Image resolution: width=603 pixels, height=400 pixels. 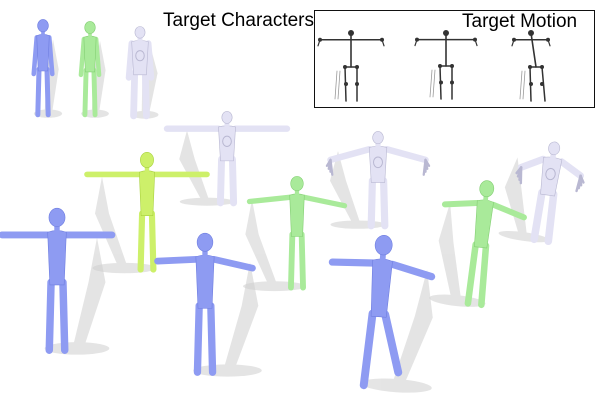 I want to click on retarget-green-character-leaning, so click(x=478, y=244).